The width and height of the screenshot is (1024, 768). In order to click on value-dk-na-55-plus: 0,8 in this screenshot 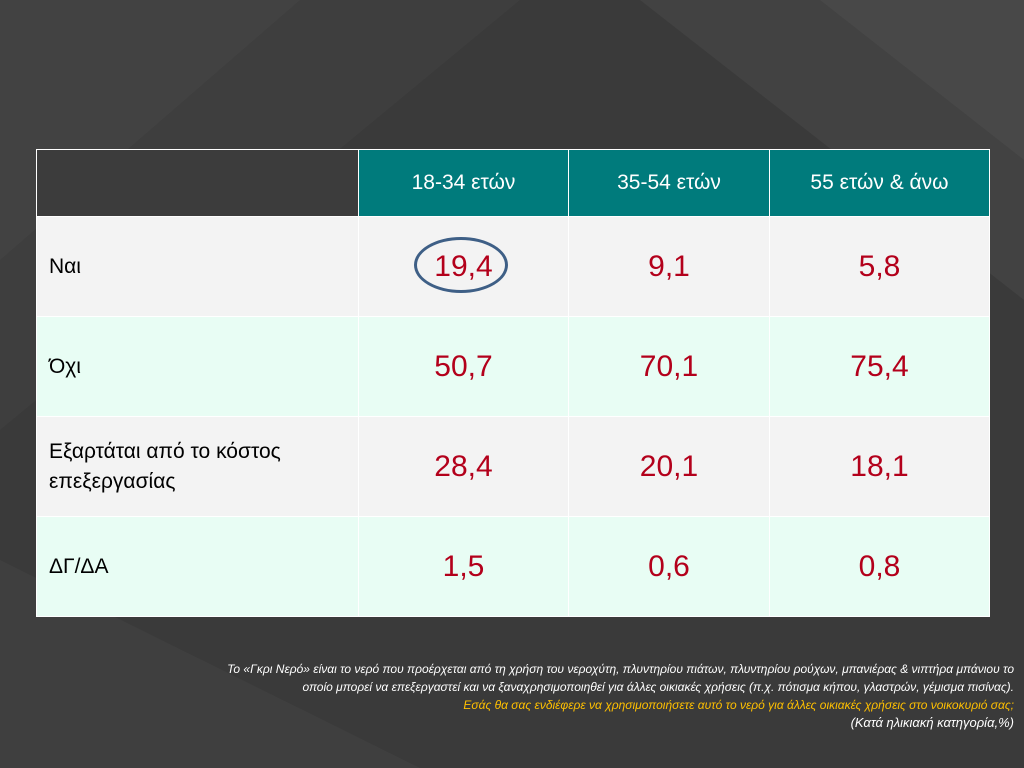, I will do `click(879, 566)`.